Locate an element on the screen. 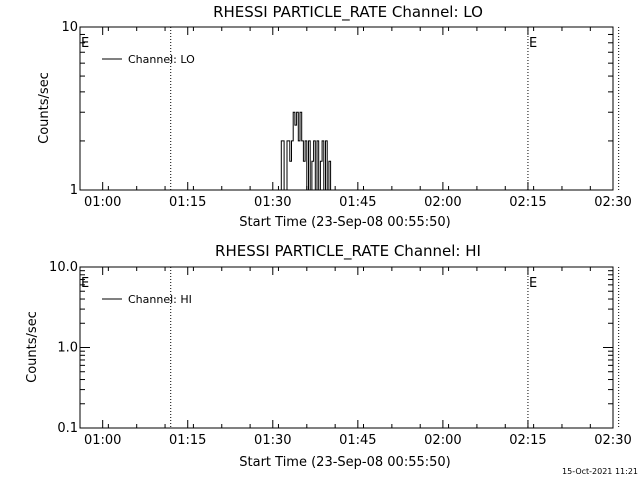 The image size is (640, 480). legend-label: Channel: LO is located at coordinates (161, 59).